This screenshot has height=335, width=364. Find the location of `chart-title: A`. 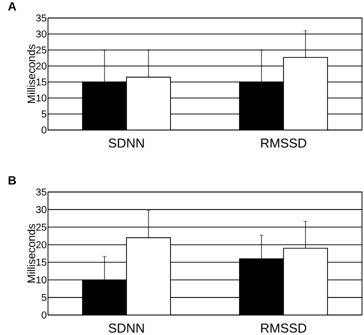

chart-title: A is located at coordinates (12, 6).